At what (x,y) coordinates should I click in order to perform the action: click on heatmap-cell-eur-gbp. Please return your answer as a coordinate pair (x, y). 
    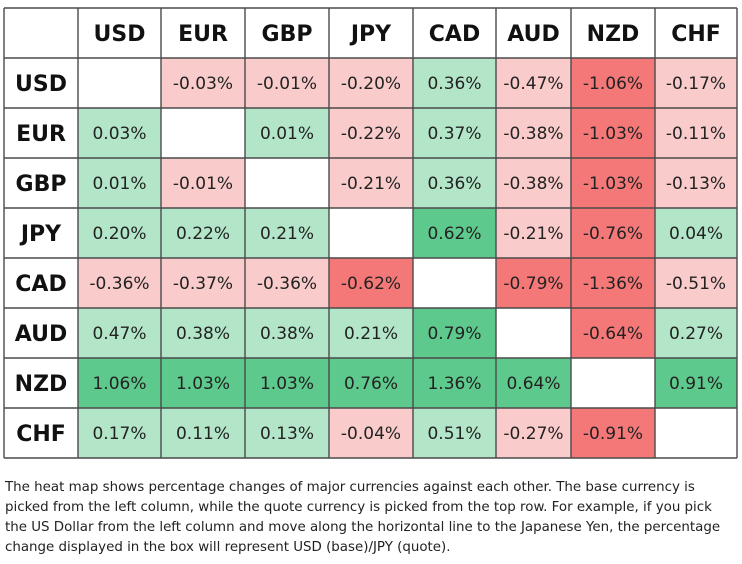
    Looking at the image, I should click on (287, 133).